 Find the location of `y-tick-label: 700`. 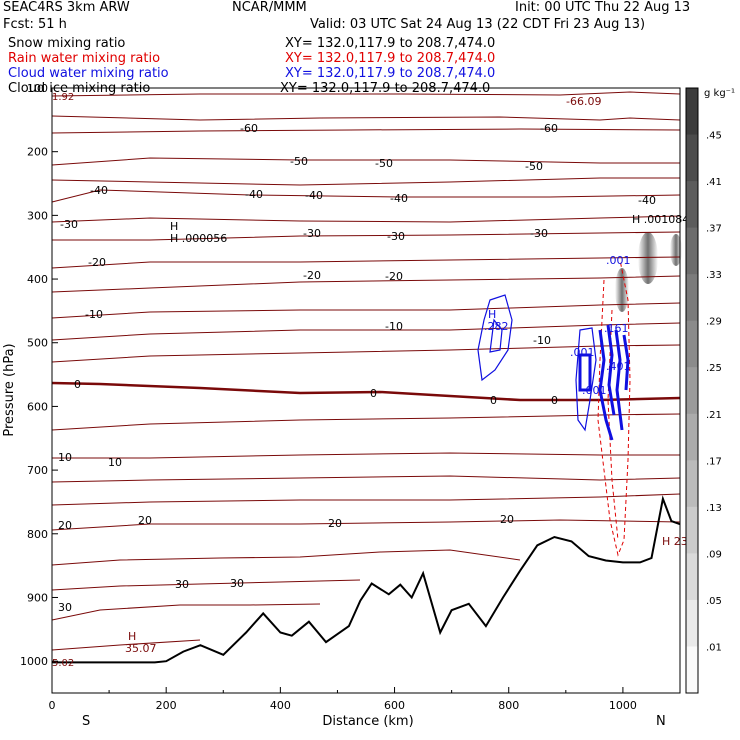

y-tick-label: 700 is located at coordinates (37, 470).